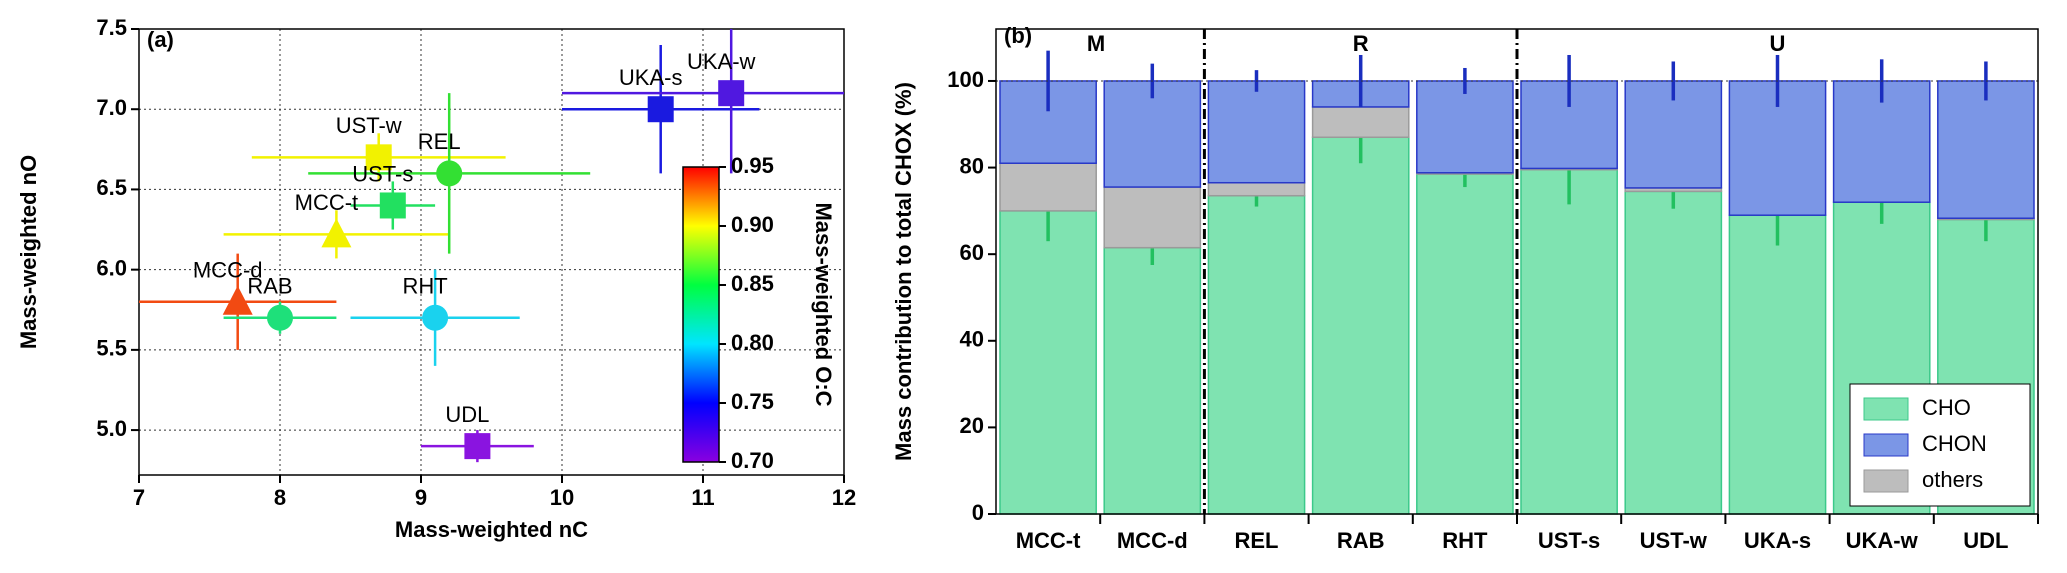  Describe the element at coordinates (844, 497) in the screenshot. I see `x-tick-label: 12` at that location.